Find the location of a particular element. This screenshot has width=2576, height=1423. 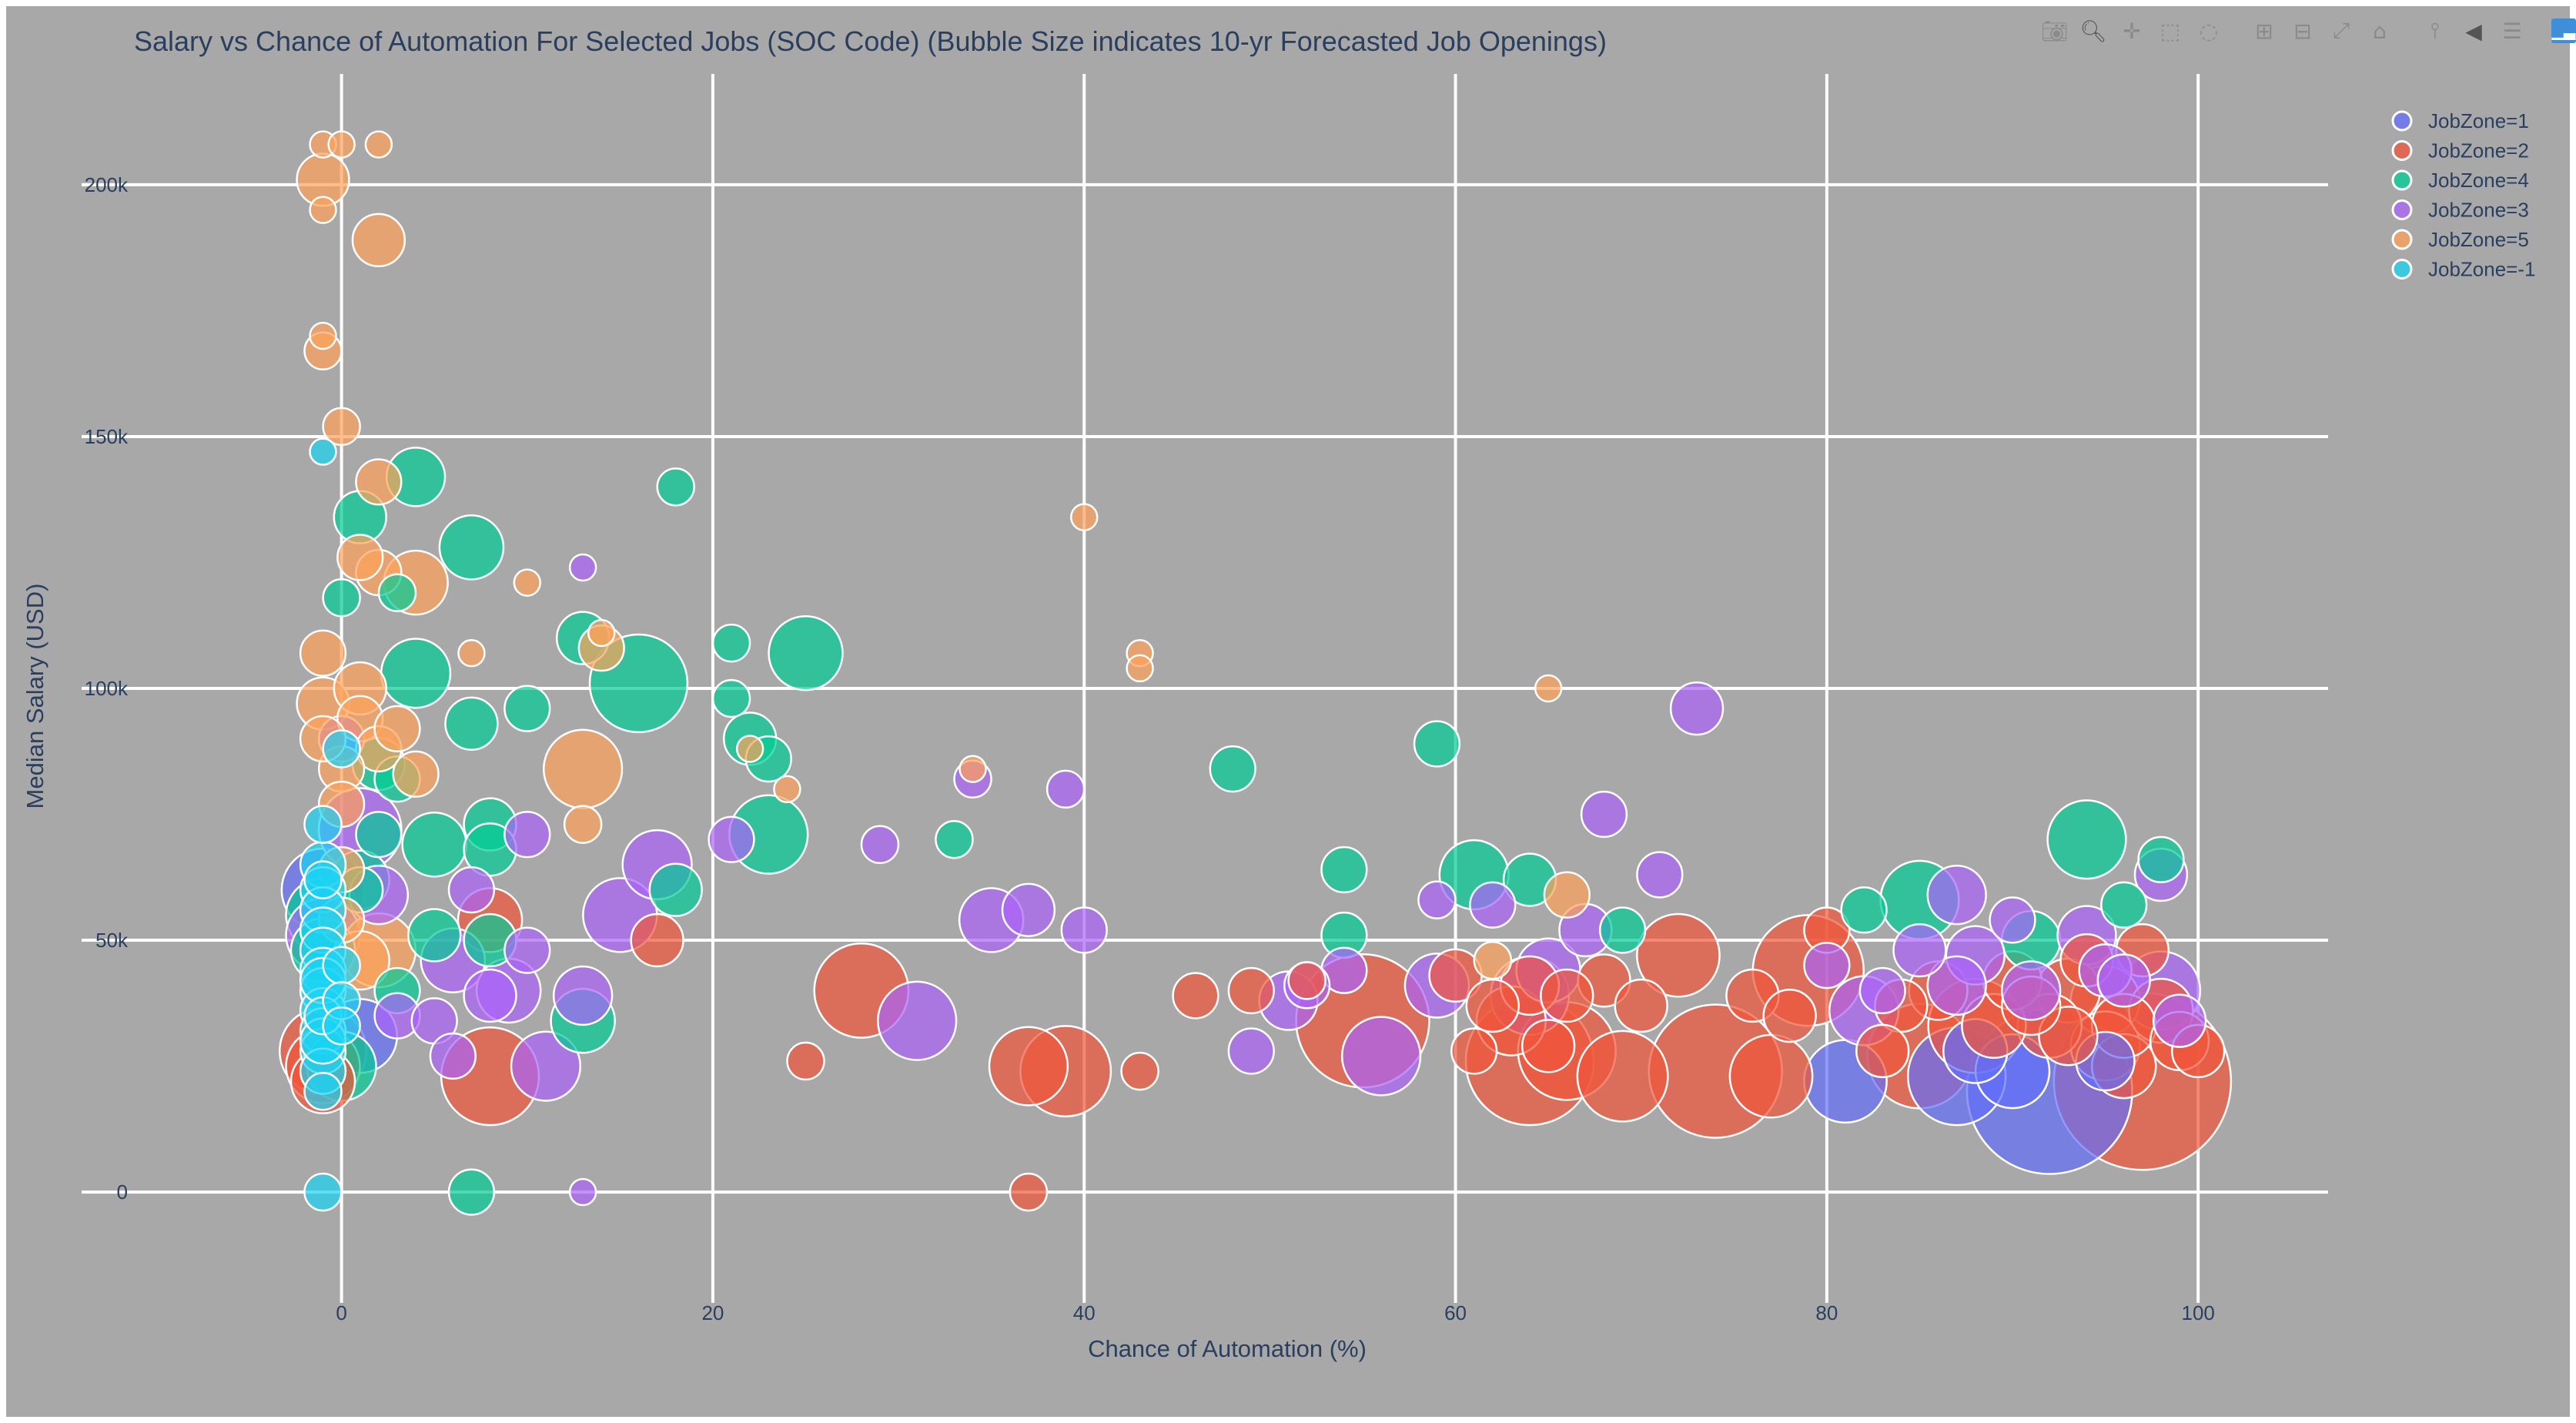

plotly-logo-icon: ▁▃ is located at coordinates (2563, 31).